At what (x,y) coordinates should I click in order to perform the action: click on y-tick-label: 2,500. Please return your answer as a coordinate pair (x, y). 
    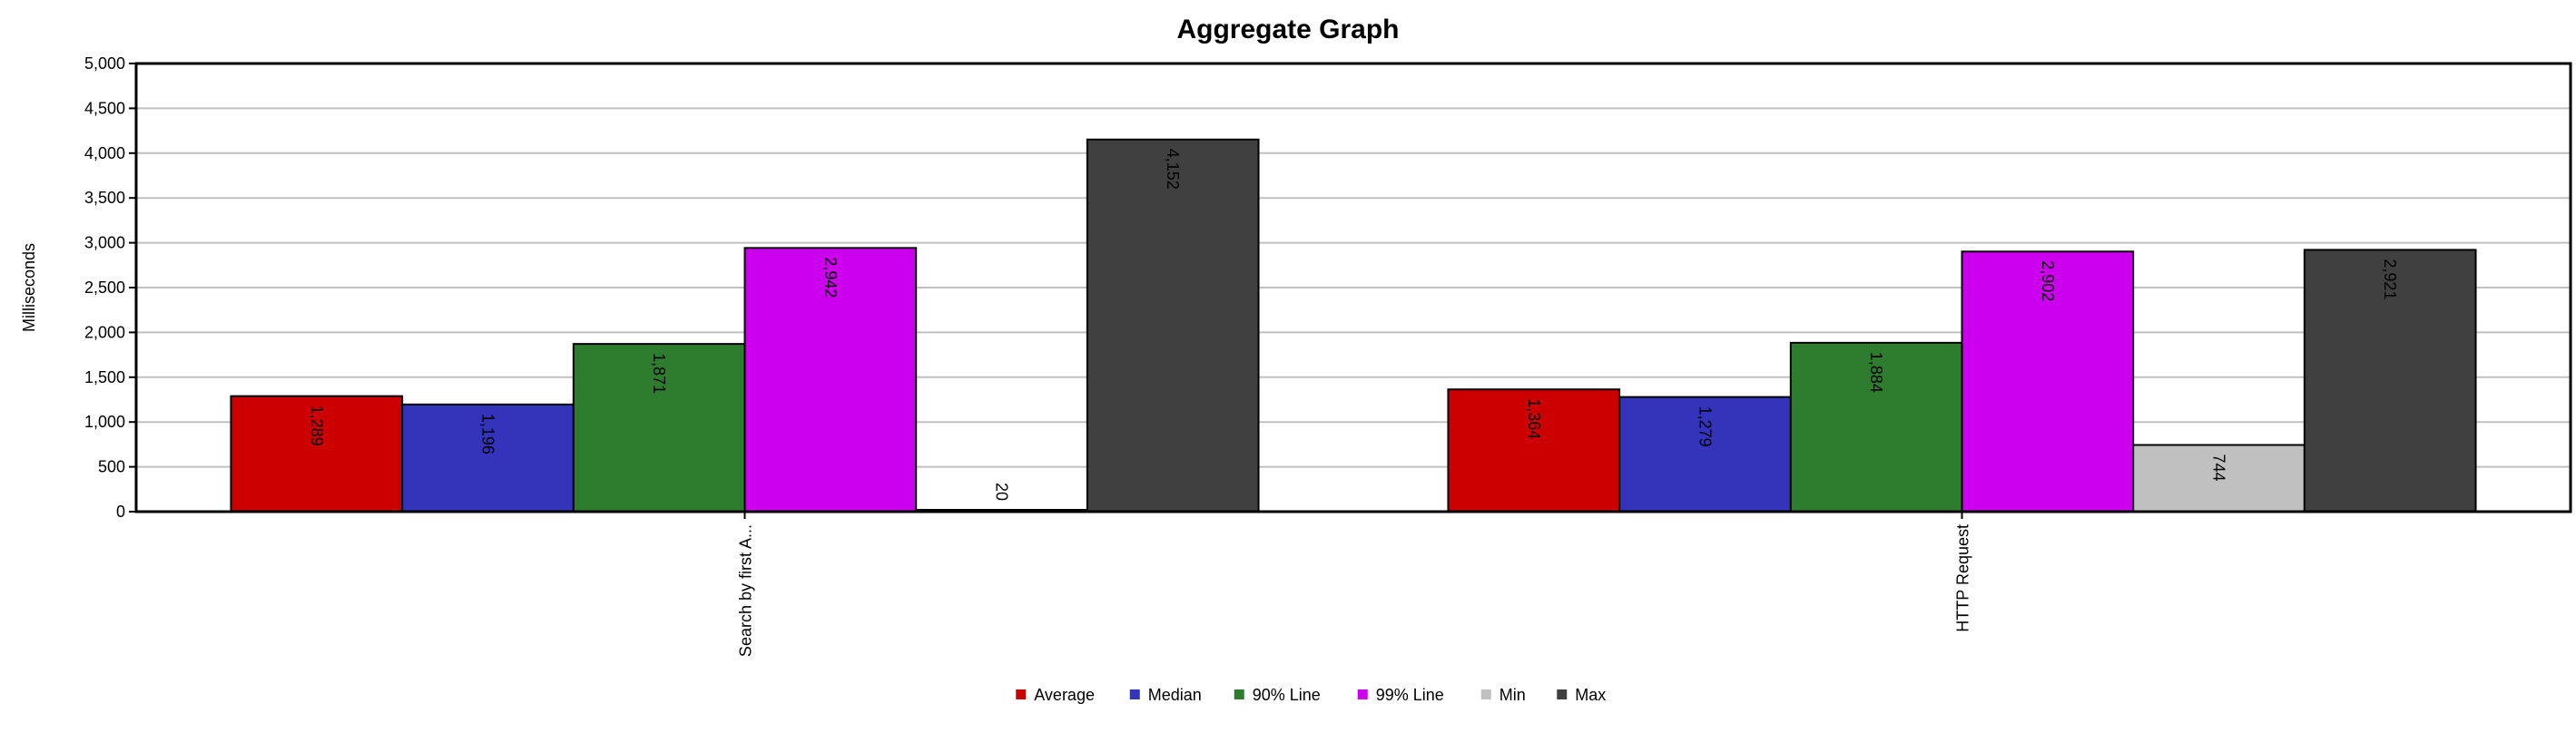
    Looking at the image, I should click on (104, 288).